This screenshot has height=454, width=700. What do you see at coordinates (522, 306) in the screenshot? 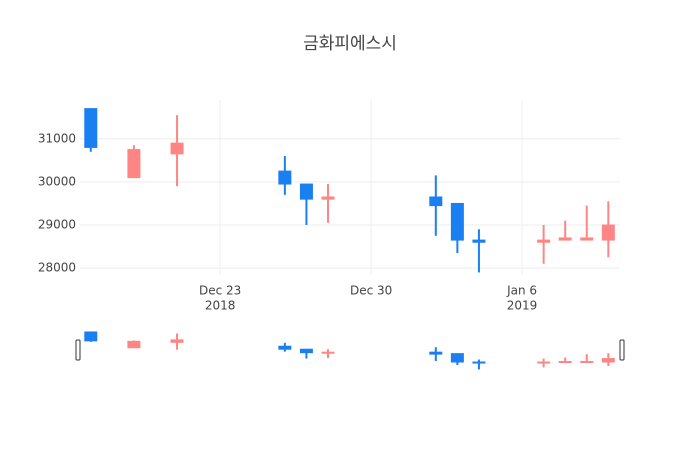
I see `x-tick-label: 2019` at bounding box center [522, 306].